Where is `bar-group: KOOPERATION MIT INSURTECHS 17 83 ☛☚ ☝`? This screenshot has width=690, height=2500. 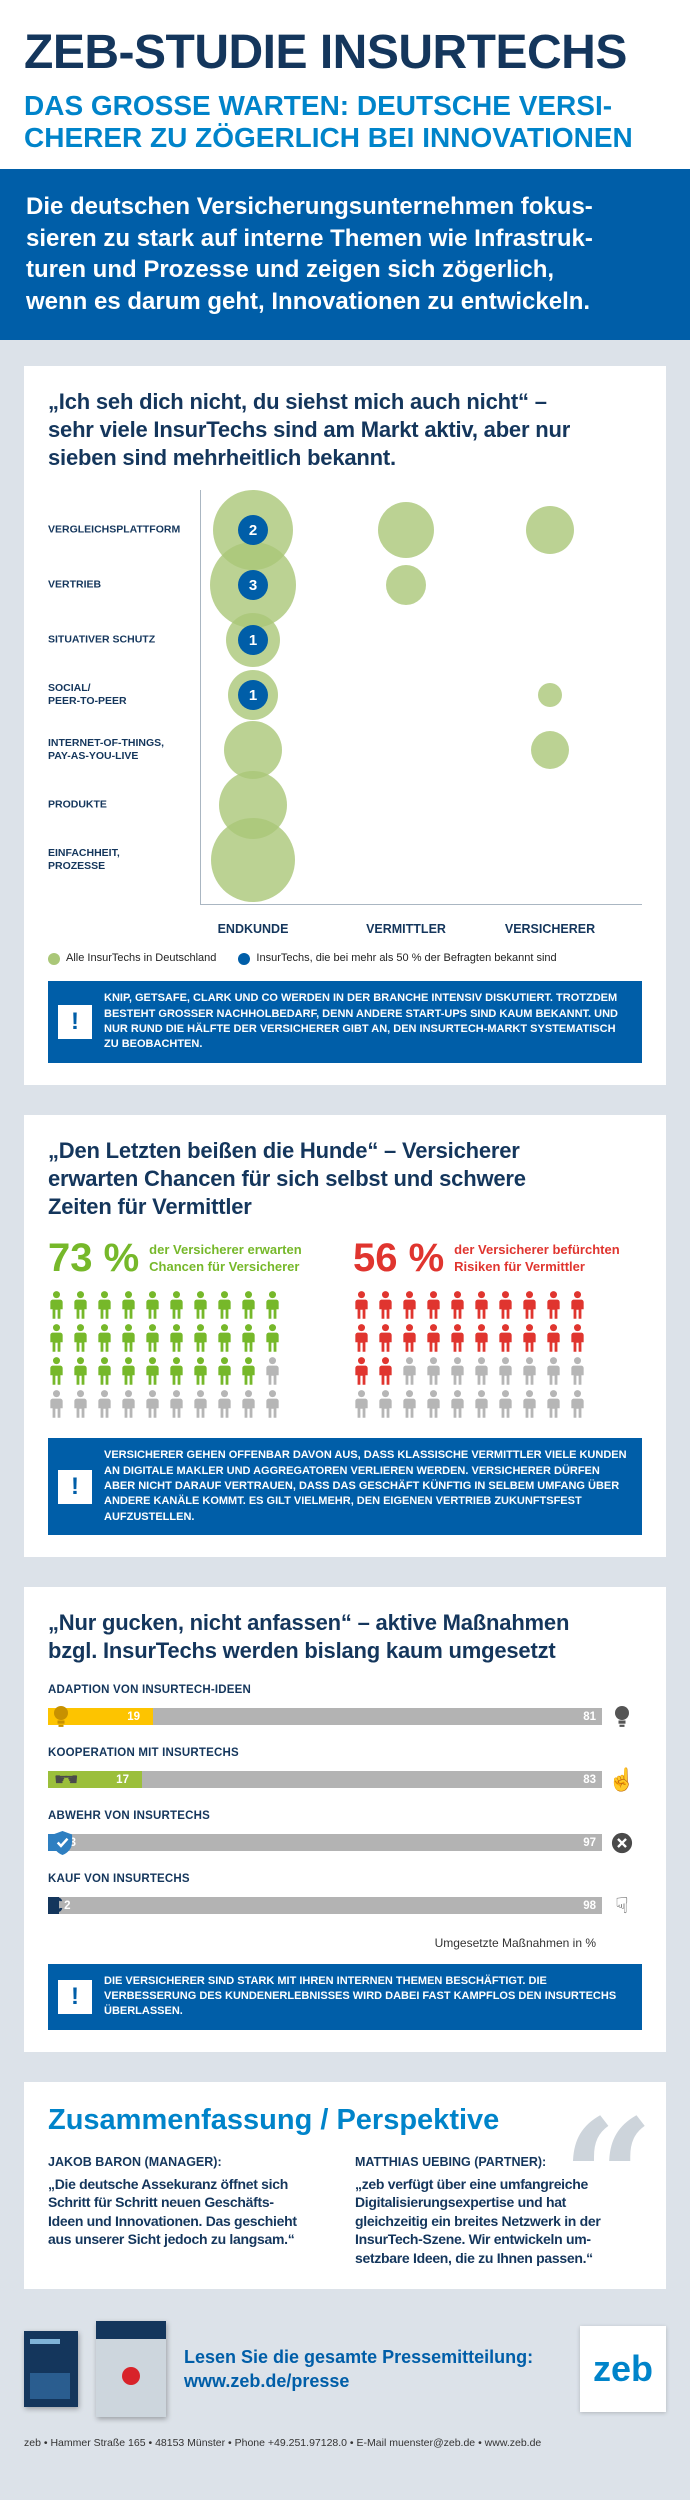 bar-group: KOOPERATION MIT INSURTECHS 17 83 ☛☚ ☝ is located at coordinates (345, 1770).